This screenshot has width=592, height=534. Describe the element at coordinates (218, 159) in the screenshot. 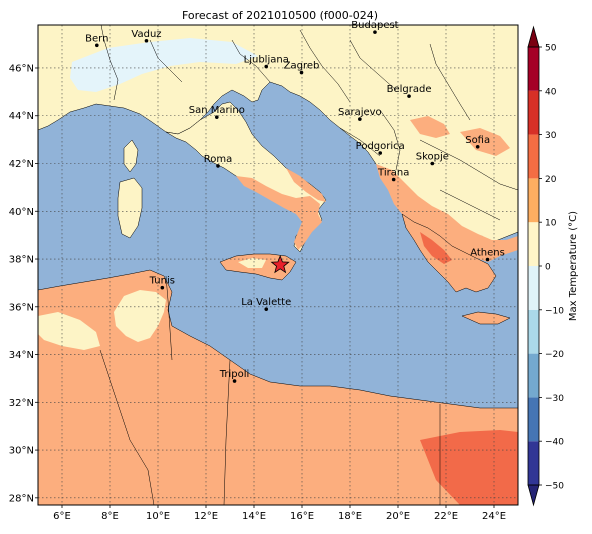

I see `city-label: Roma` at that location.